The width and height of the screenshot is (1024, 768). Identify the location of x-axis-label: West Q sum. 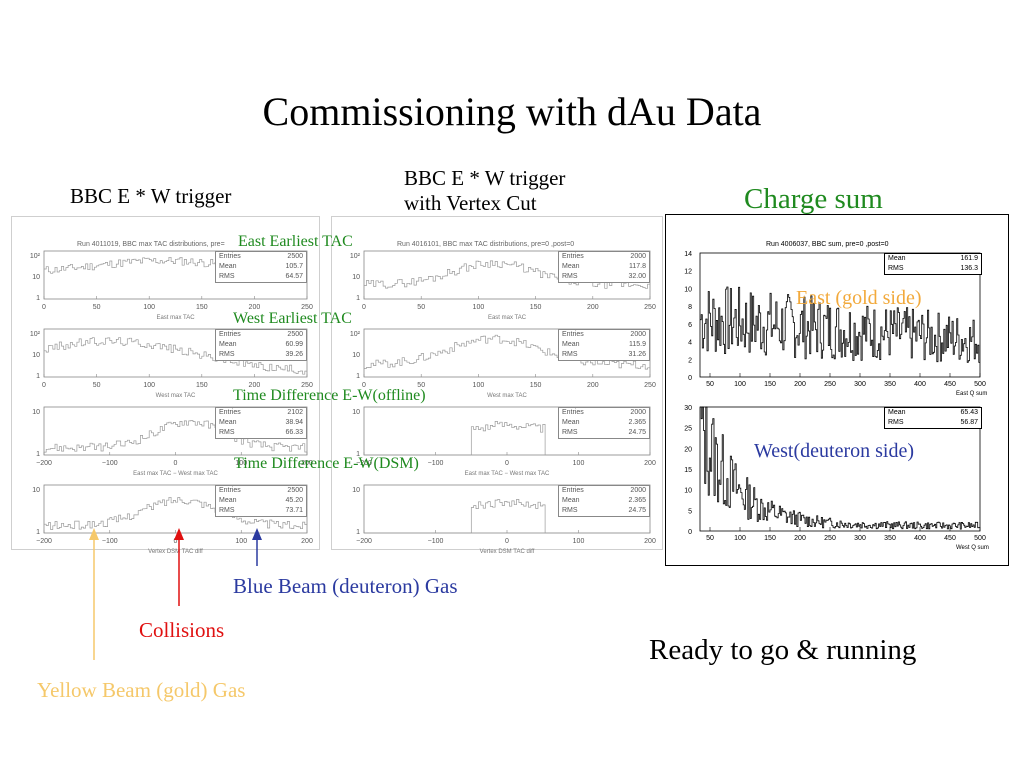
(972, 548).